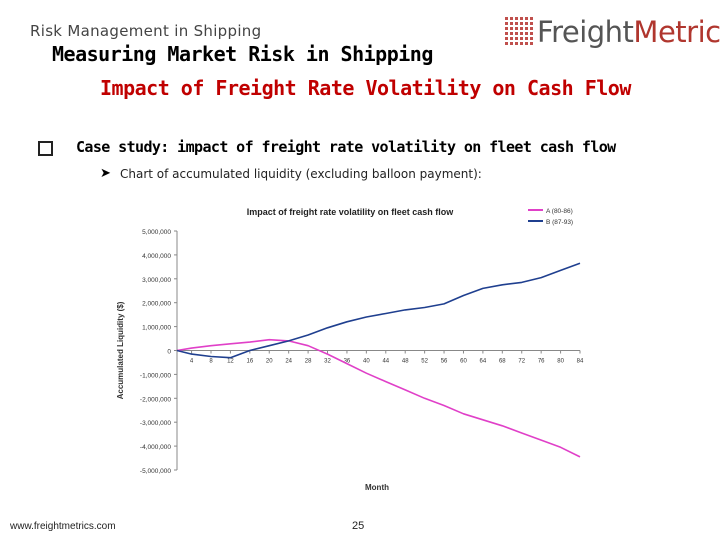  I want to click on x-tick-label: 52, so click(424, 362).